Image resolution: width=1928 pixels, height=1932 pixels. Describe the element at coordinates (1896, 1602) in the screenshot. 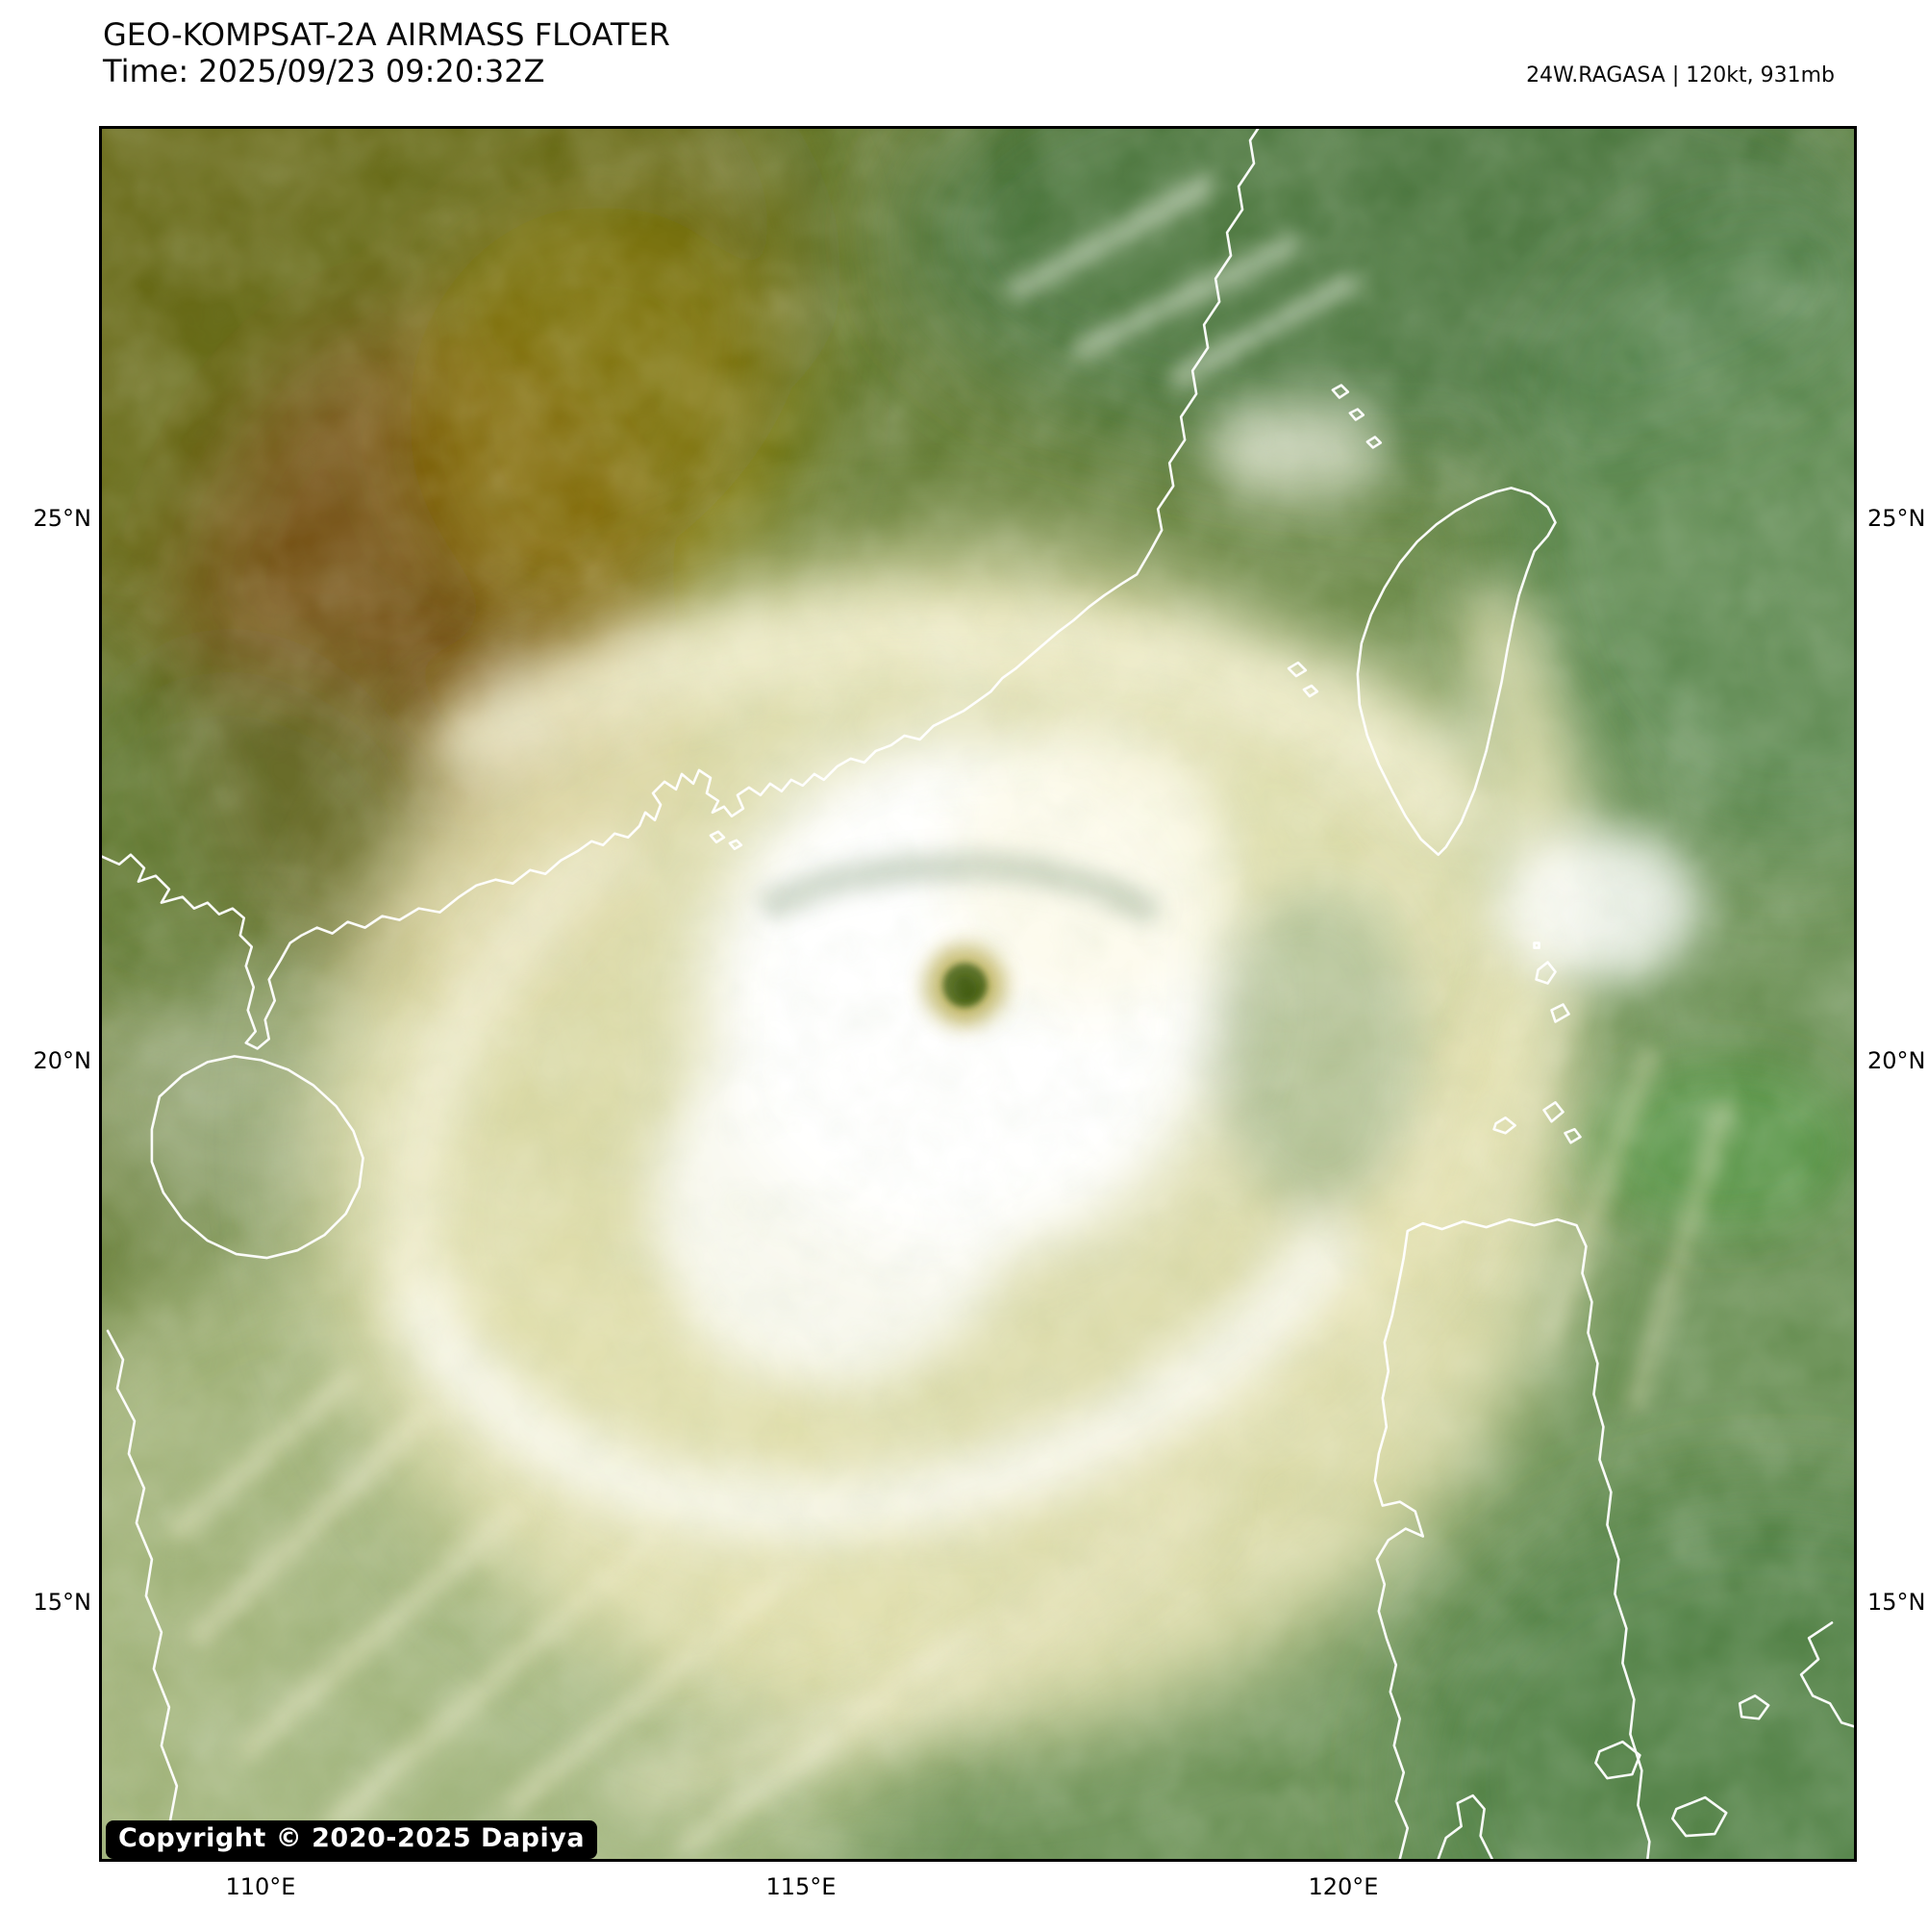

I see `lat-label-right-15n: 15°N` at that location.